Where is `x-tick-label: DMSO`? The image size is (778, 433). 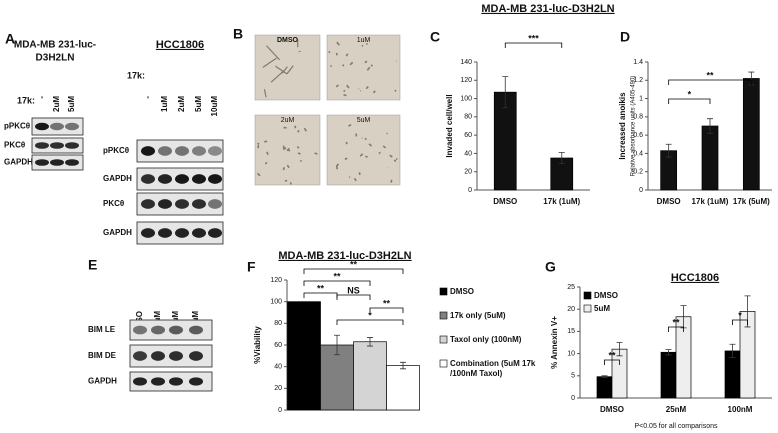 x-tick-label: DMSO is located at coordinates (505, 201).